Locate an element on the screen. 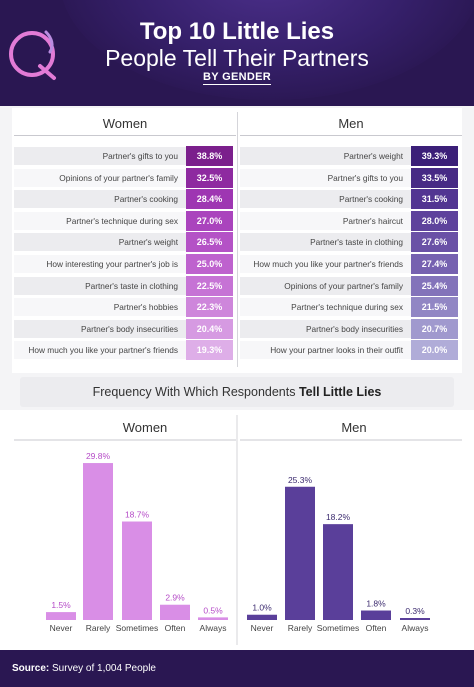  men-lie-row: Partner's taste in clothing 27.6% is located at coordinates (349, 242).